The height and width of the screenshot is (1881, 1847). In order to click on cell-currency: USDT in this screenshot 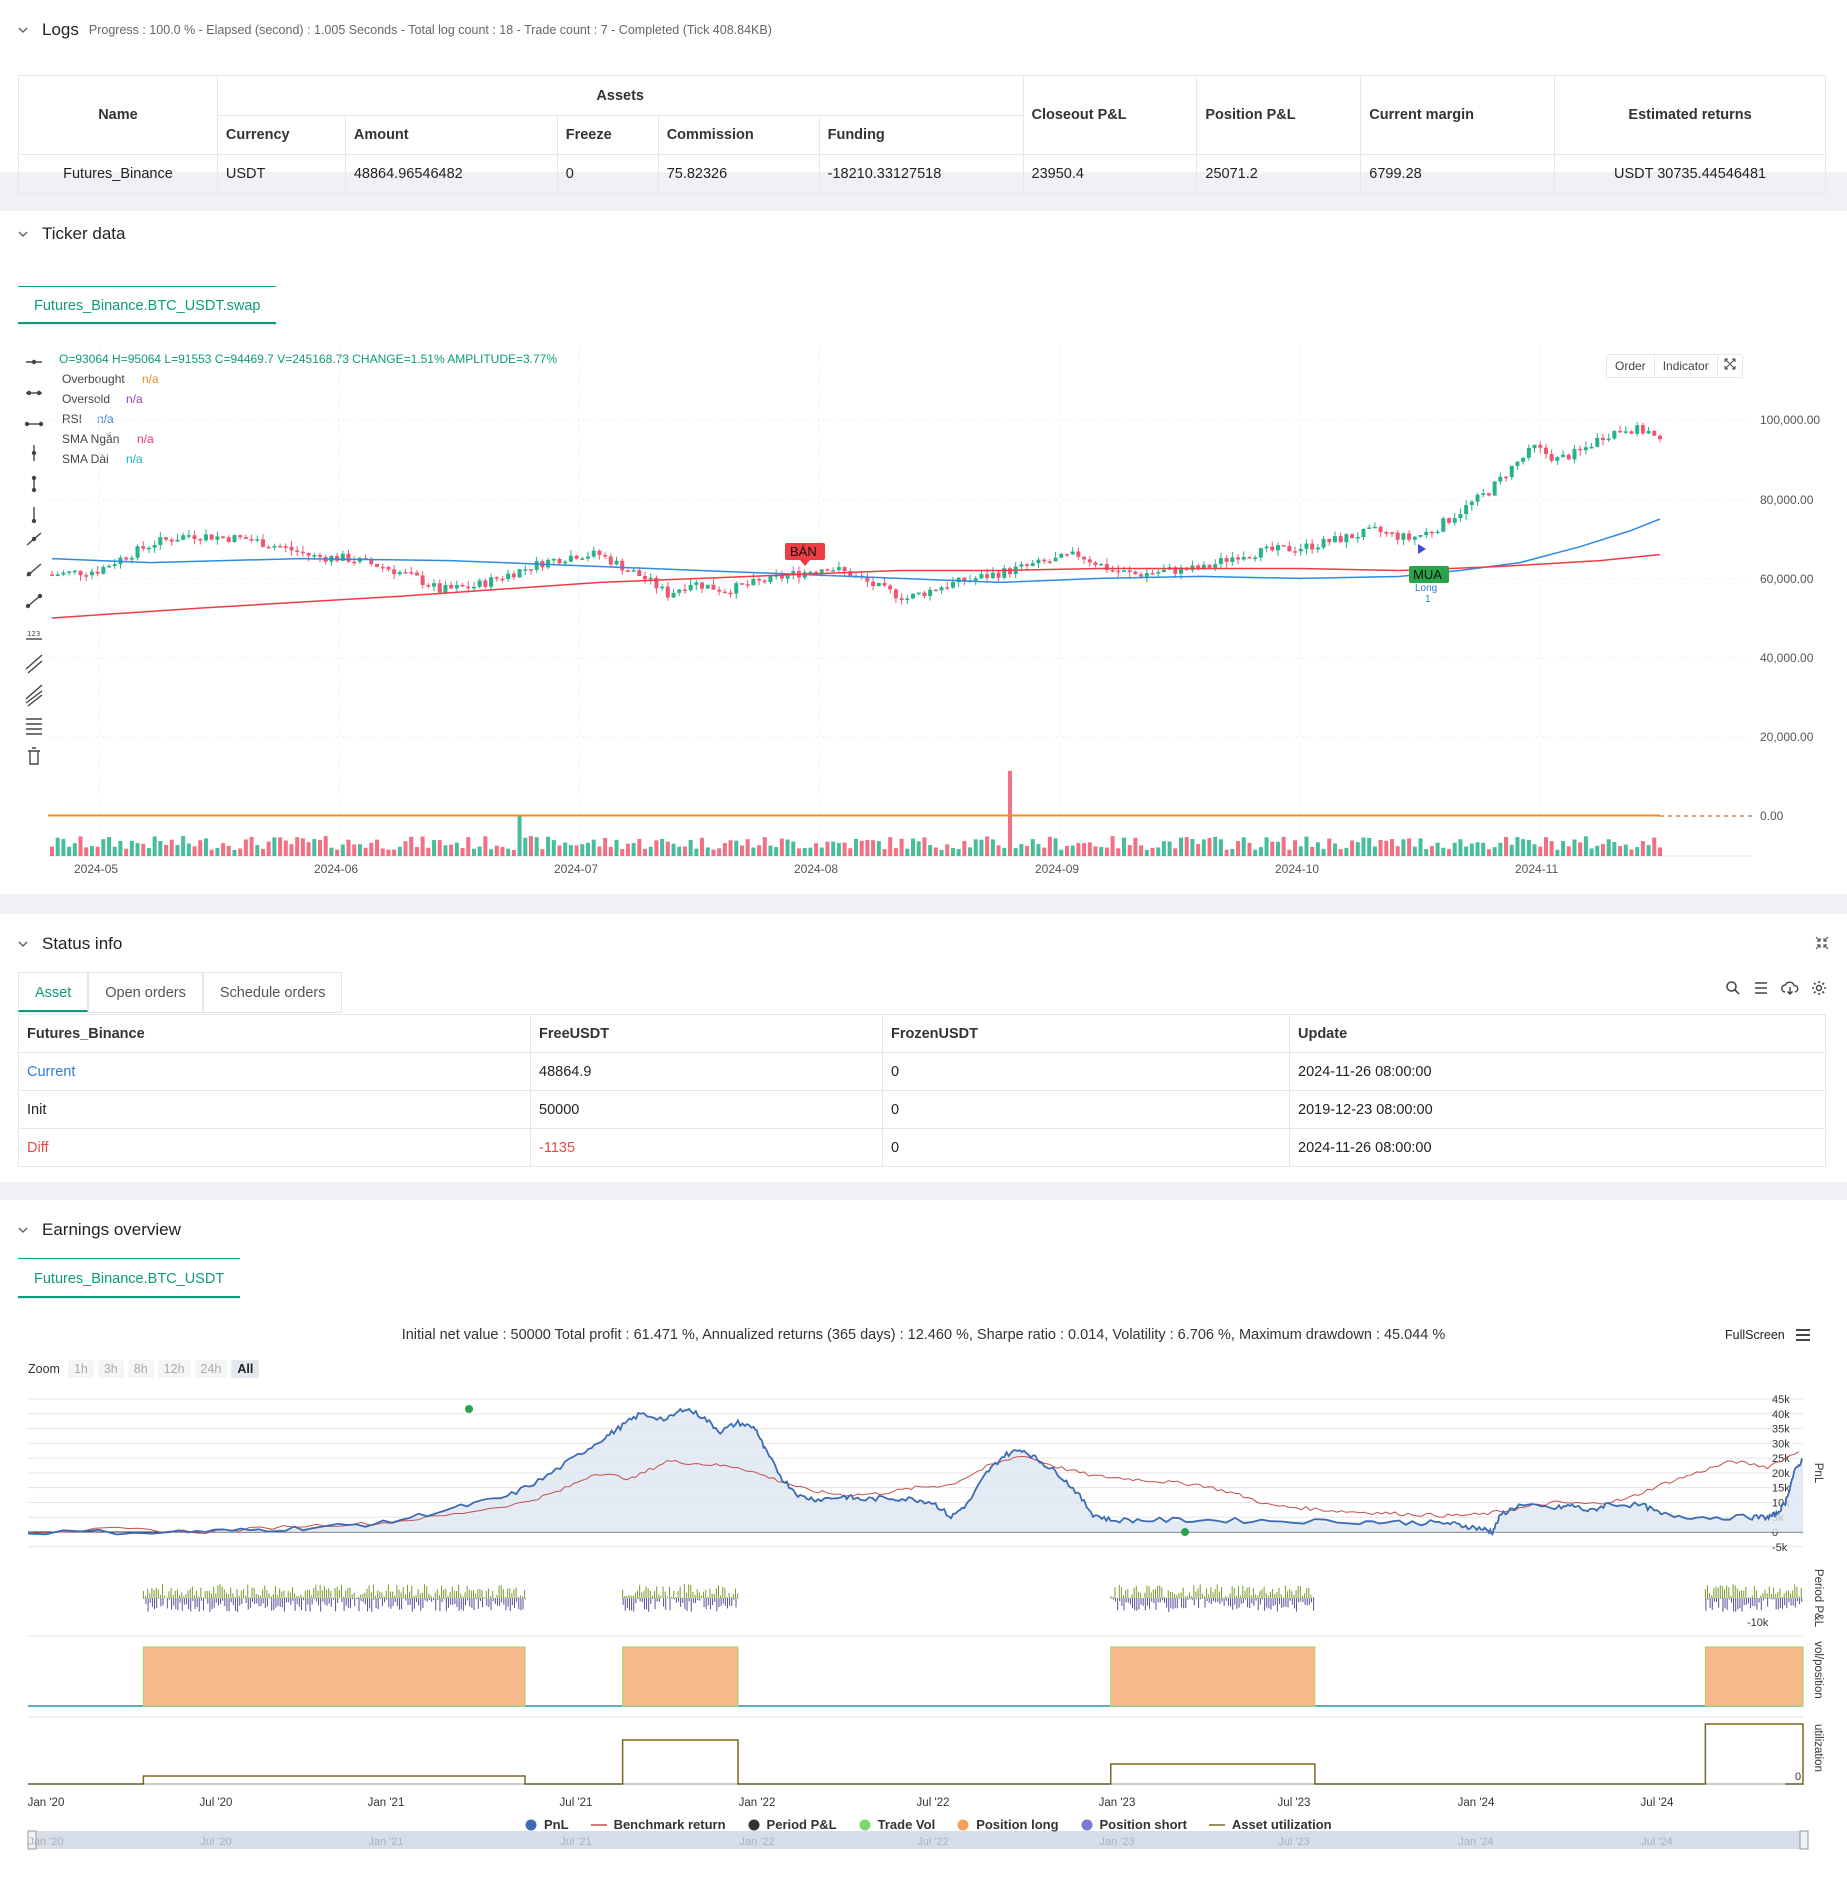, I will do `click(281, 174)`.